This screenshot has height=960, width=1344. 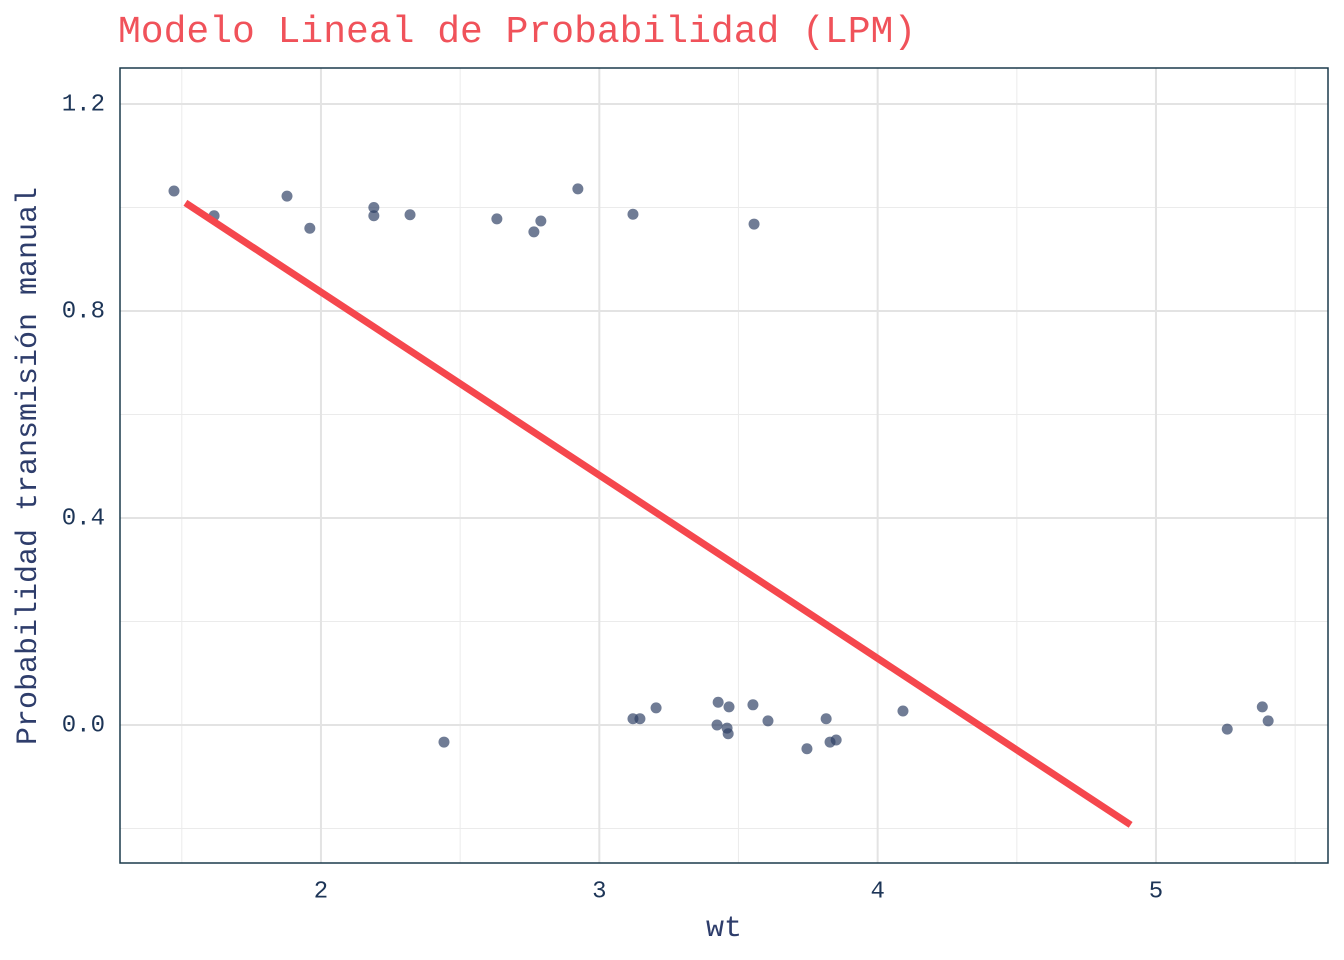 What do you see at coordinates (83, 518) in the screenshot?
I see `y-tick-label: 0.4` at bounding box center [83, 518].